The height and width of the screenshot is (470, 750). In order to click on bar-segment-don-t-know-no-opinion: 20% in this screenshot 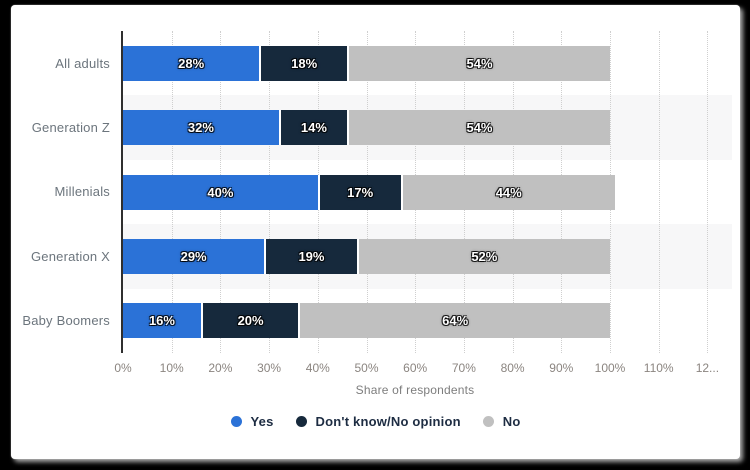, I will do `click(249, 321)`.